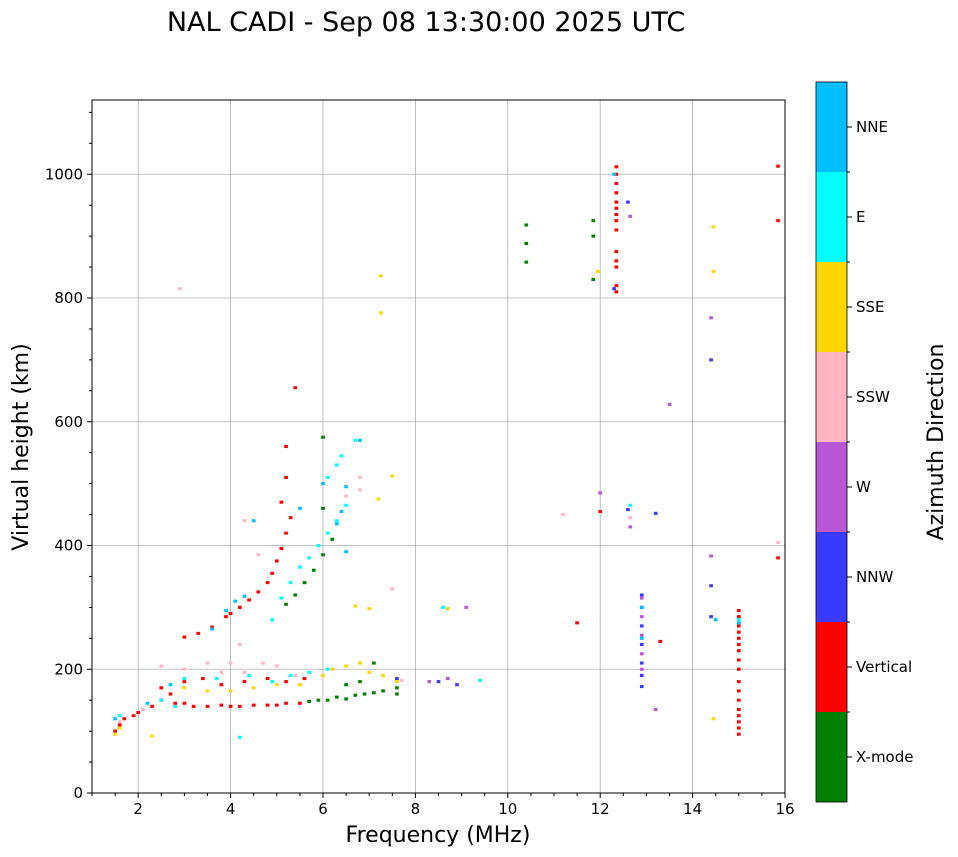  What do you see at coordinates (860, 217) in the screenshot?
I see `colorbar-label: E` at bounding box center [860, 217].